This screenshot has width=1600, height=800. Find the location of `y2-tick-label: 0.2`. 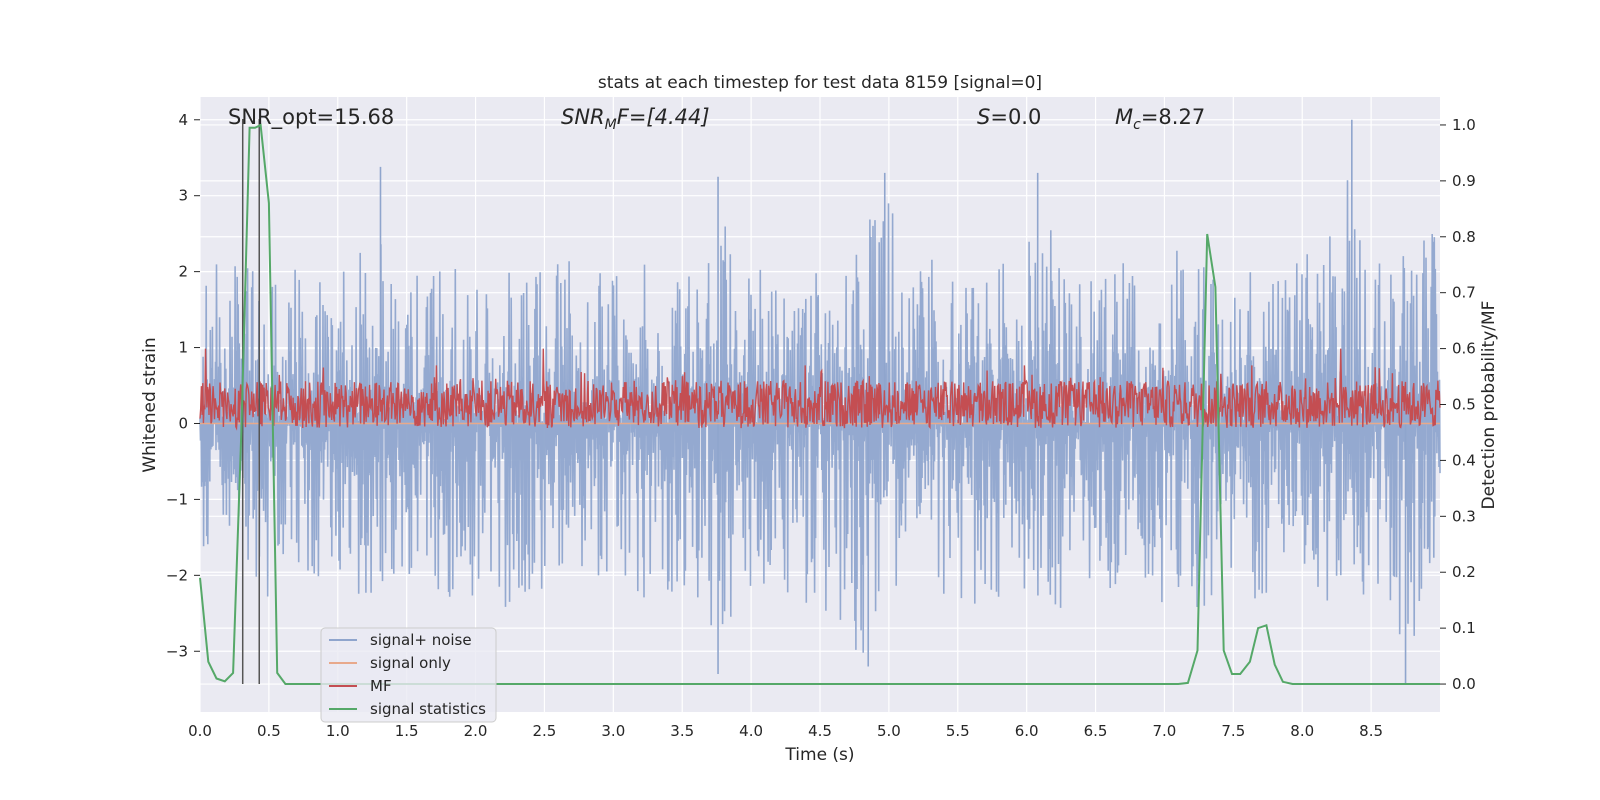

y2-tick-label: 0.2 is located at coordinates (1464, 572).